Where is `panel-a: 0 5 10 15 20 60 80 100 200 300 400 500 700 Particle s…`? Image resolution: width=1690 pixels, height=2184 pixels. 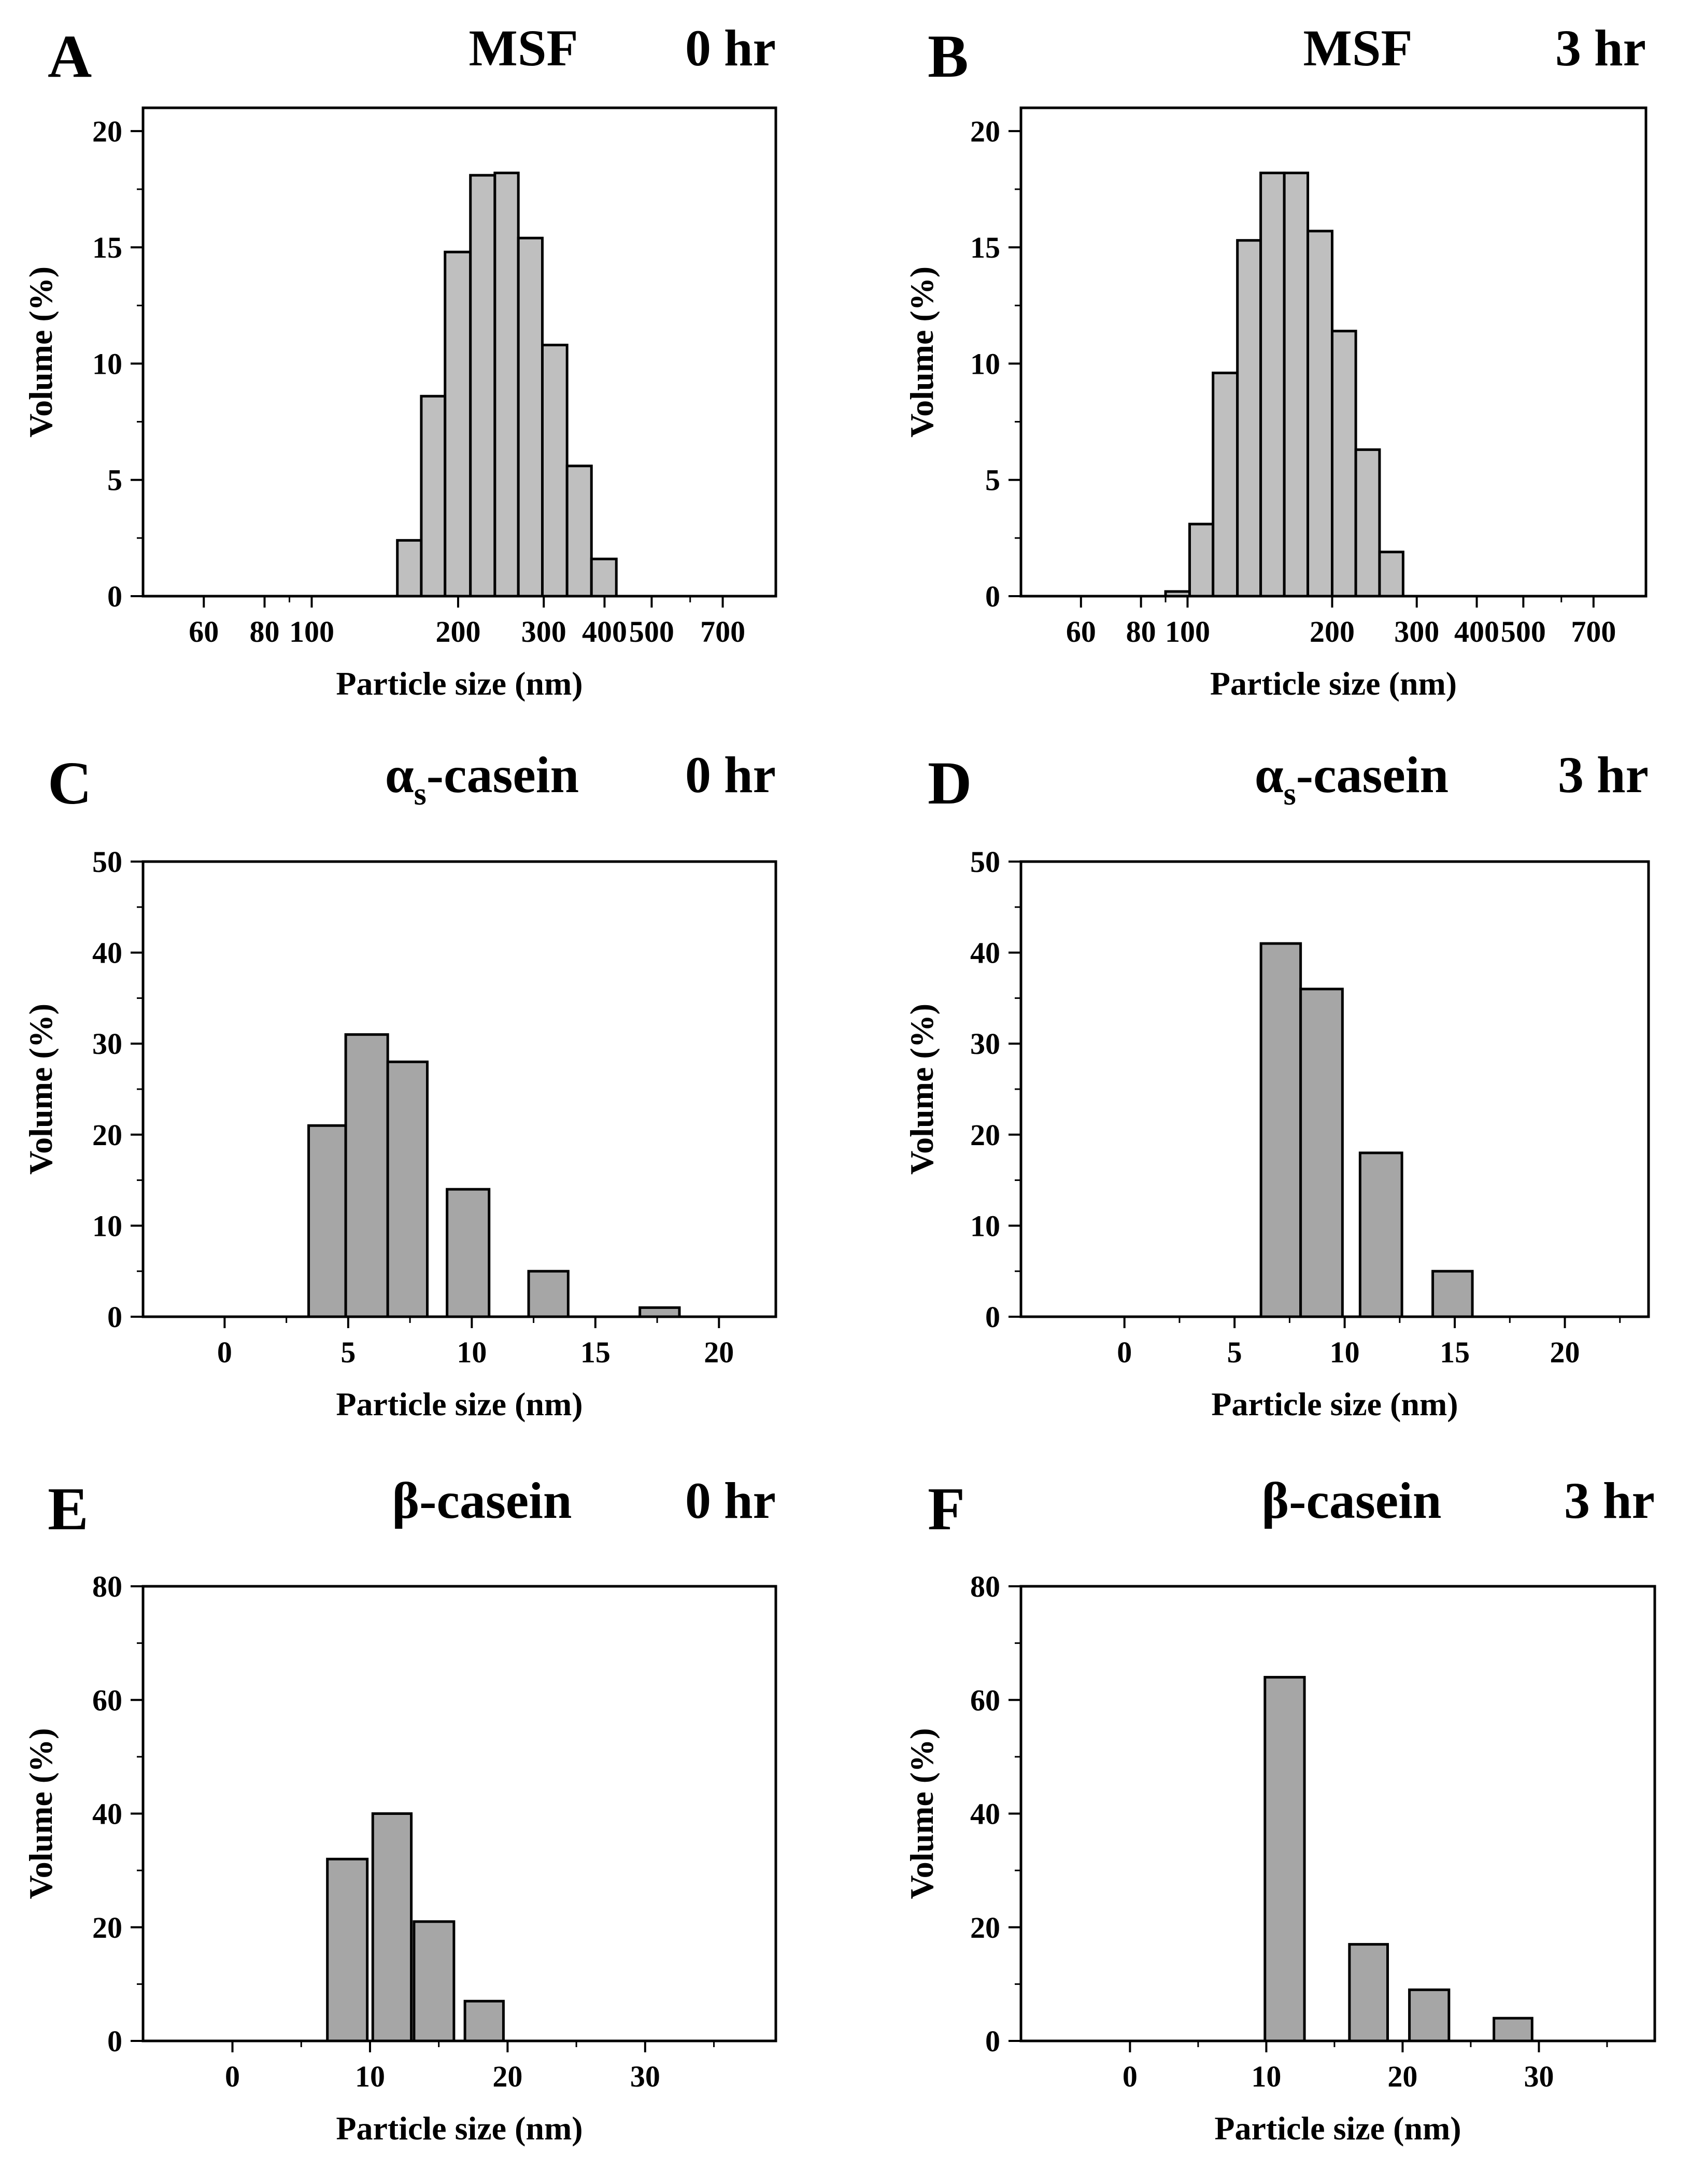 panel-a: 0 5 10 15 20 60 80 100 200 300 400 500 700 Particle s… is located at coordinates (400, 360).